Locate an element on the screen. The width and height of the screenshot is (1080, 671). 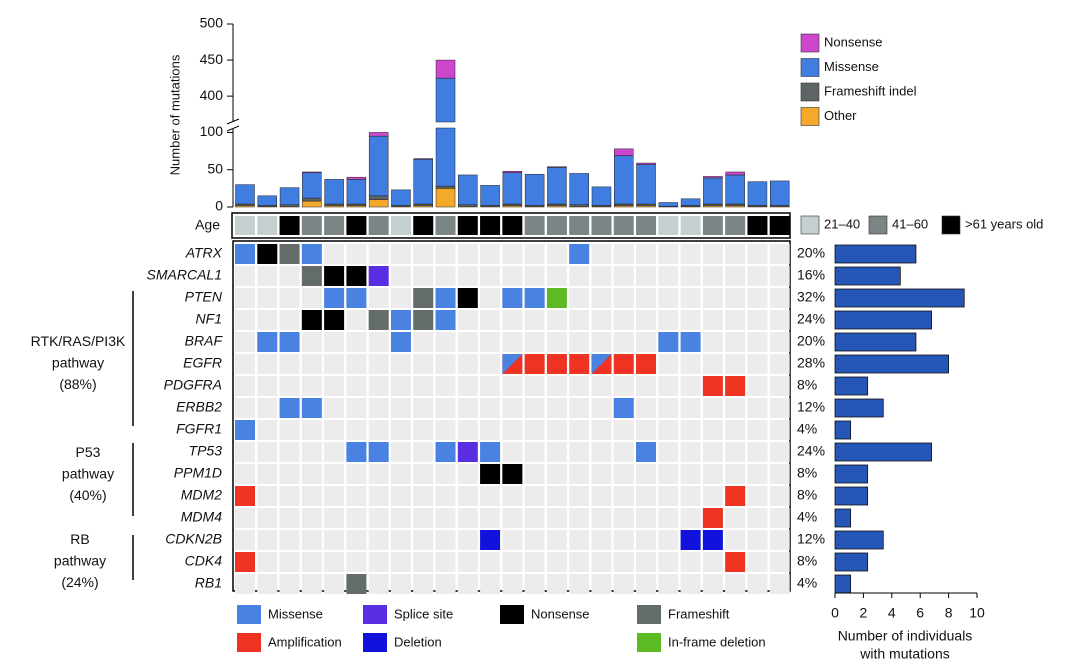
bar is located at coordinates (875, 254).